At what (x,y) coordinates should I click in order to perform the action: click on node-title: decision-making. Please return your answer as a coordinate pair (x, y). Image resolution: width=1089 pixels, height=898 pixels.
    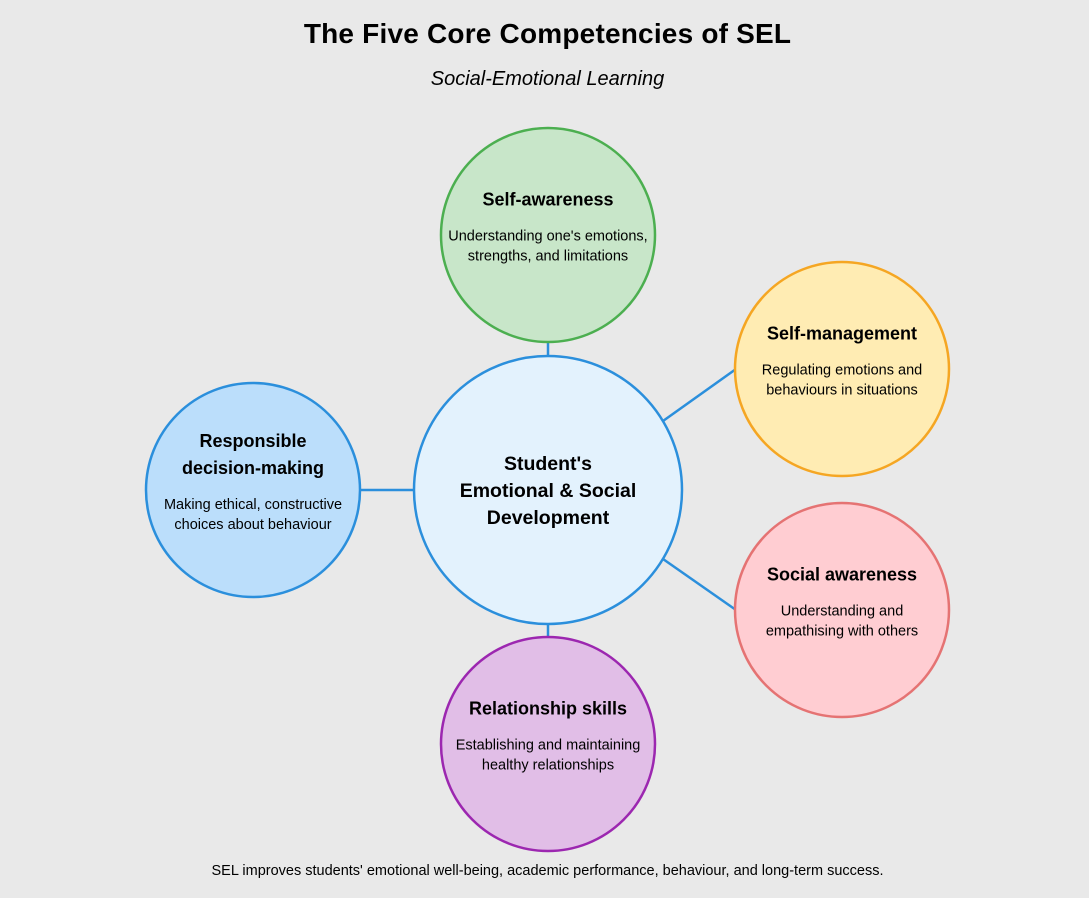
    Looking at the image, I should click on (253, 468).